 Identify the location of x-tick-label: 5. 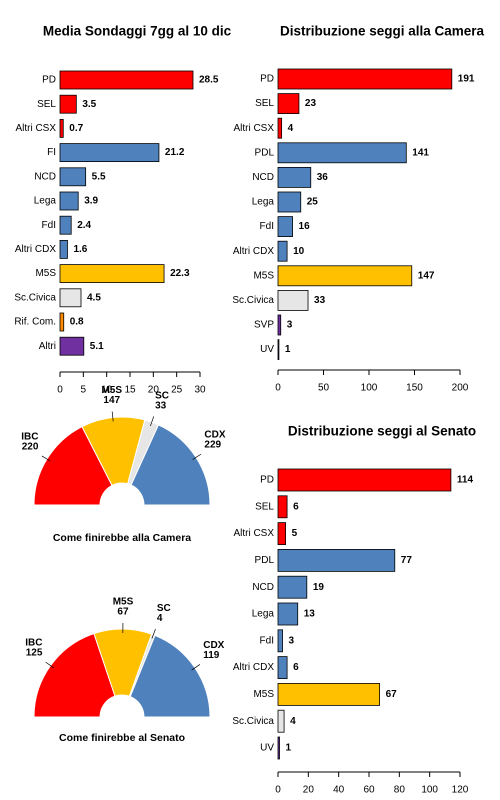
(84, 390).